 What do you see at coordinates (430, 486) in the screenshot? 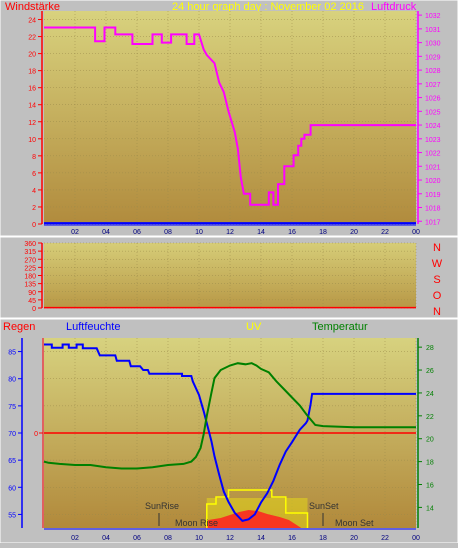
I see `temperature-tick-label: 16` at bounding box center [430, 486].